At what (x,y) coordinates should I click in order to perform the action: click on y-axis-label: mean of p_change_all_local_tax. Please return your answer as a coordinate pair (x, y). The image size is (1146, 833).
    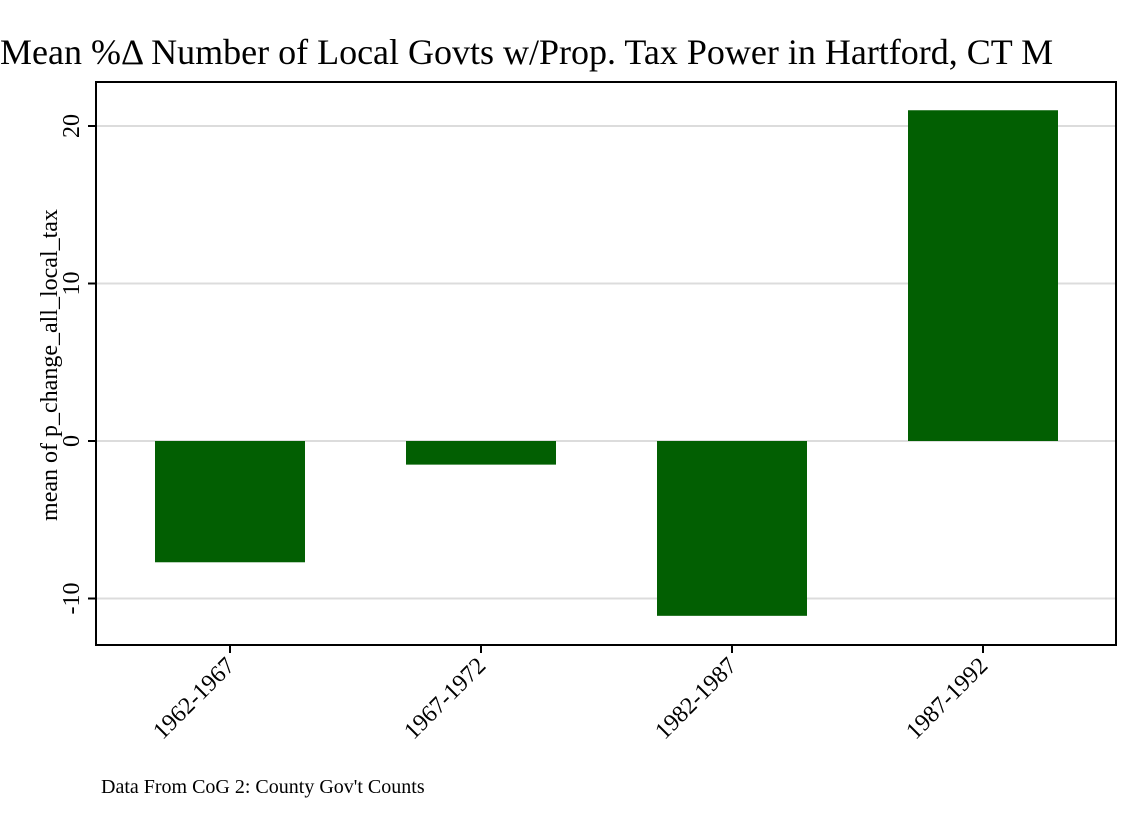
    Looking at the image, I should click on (50, 365).